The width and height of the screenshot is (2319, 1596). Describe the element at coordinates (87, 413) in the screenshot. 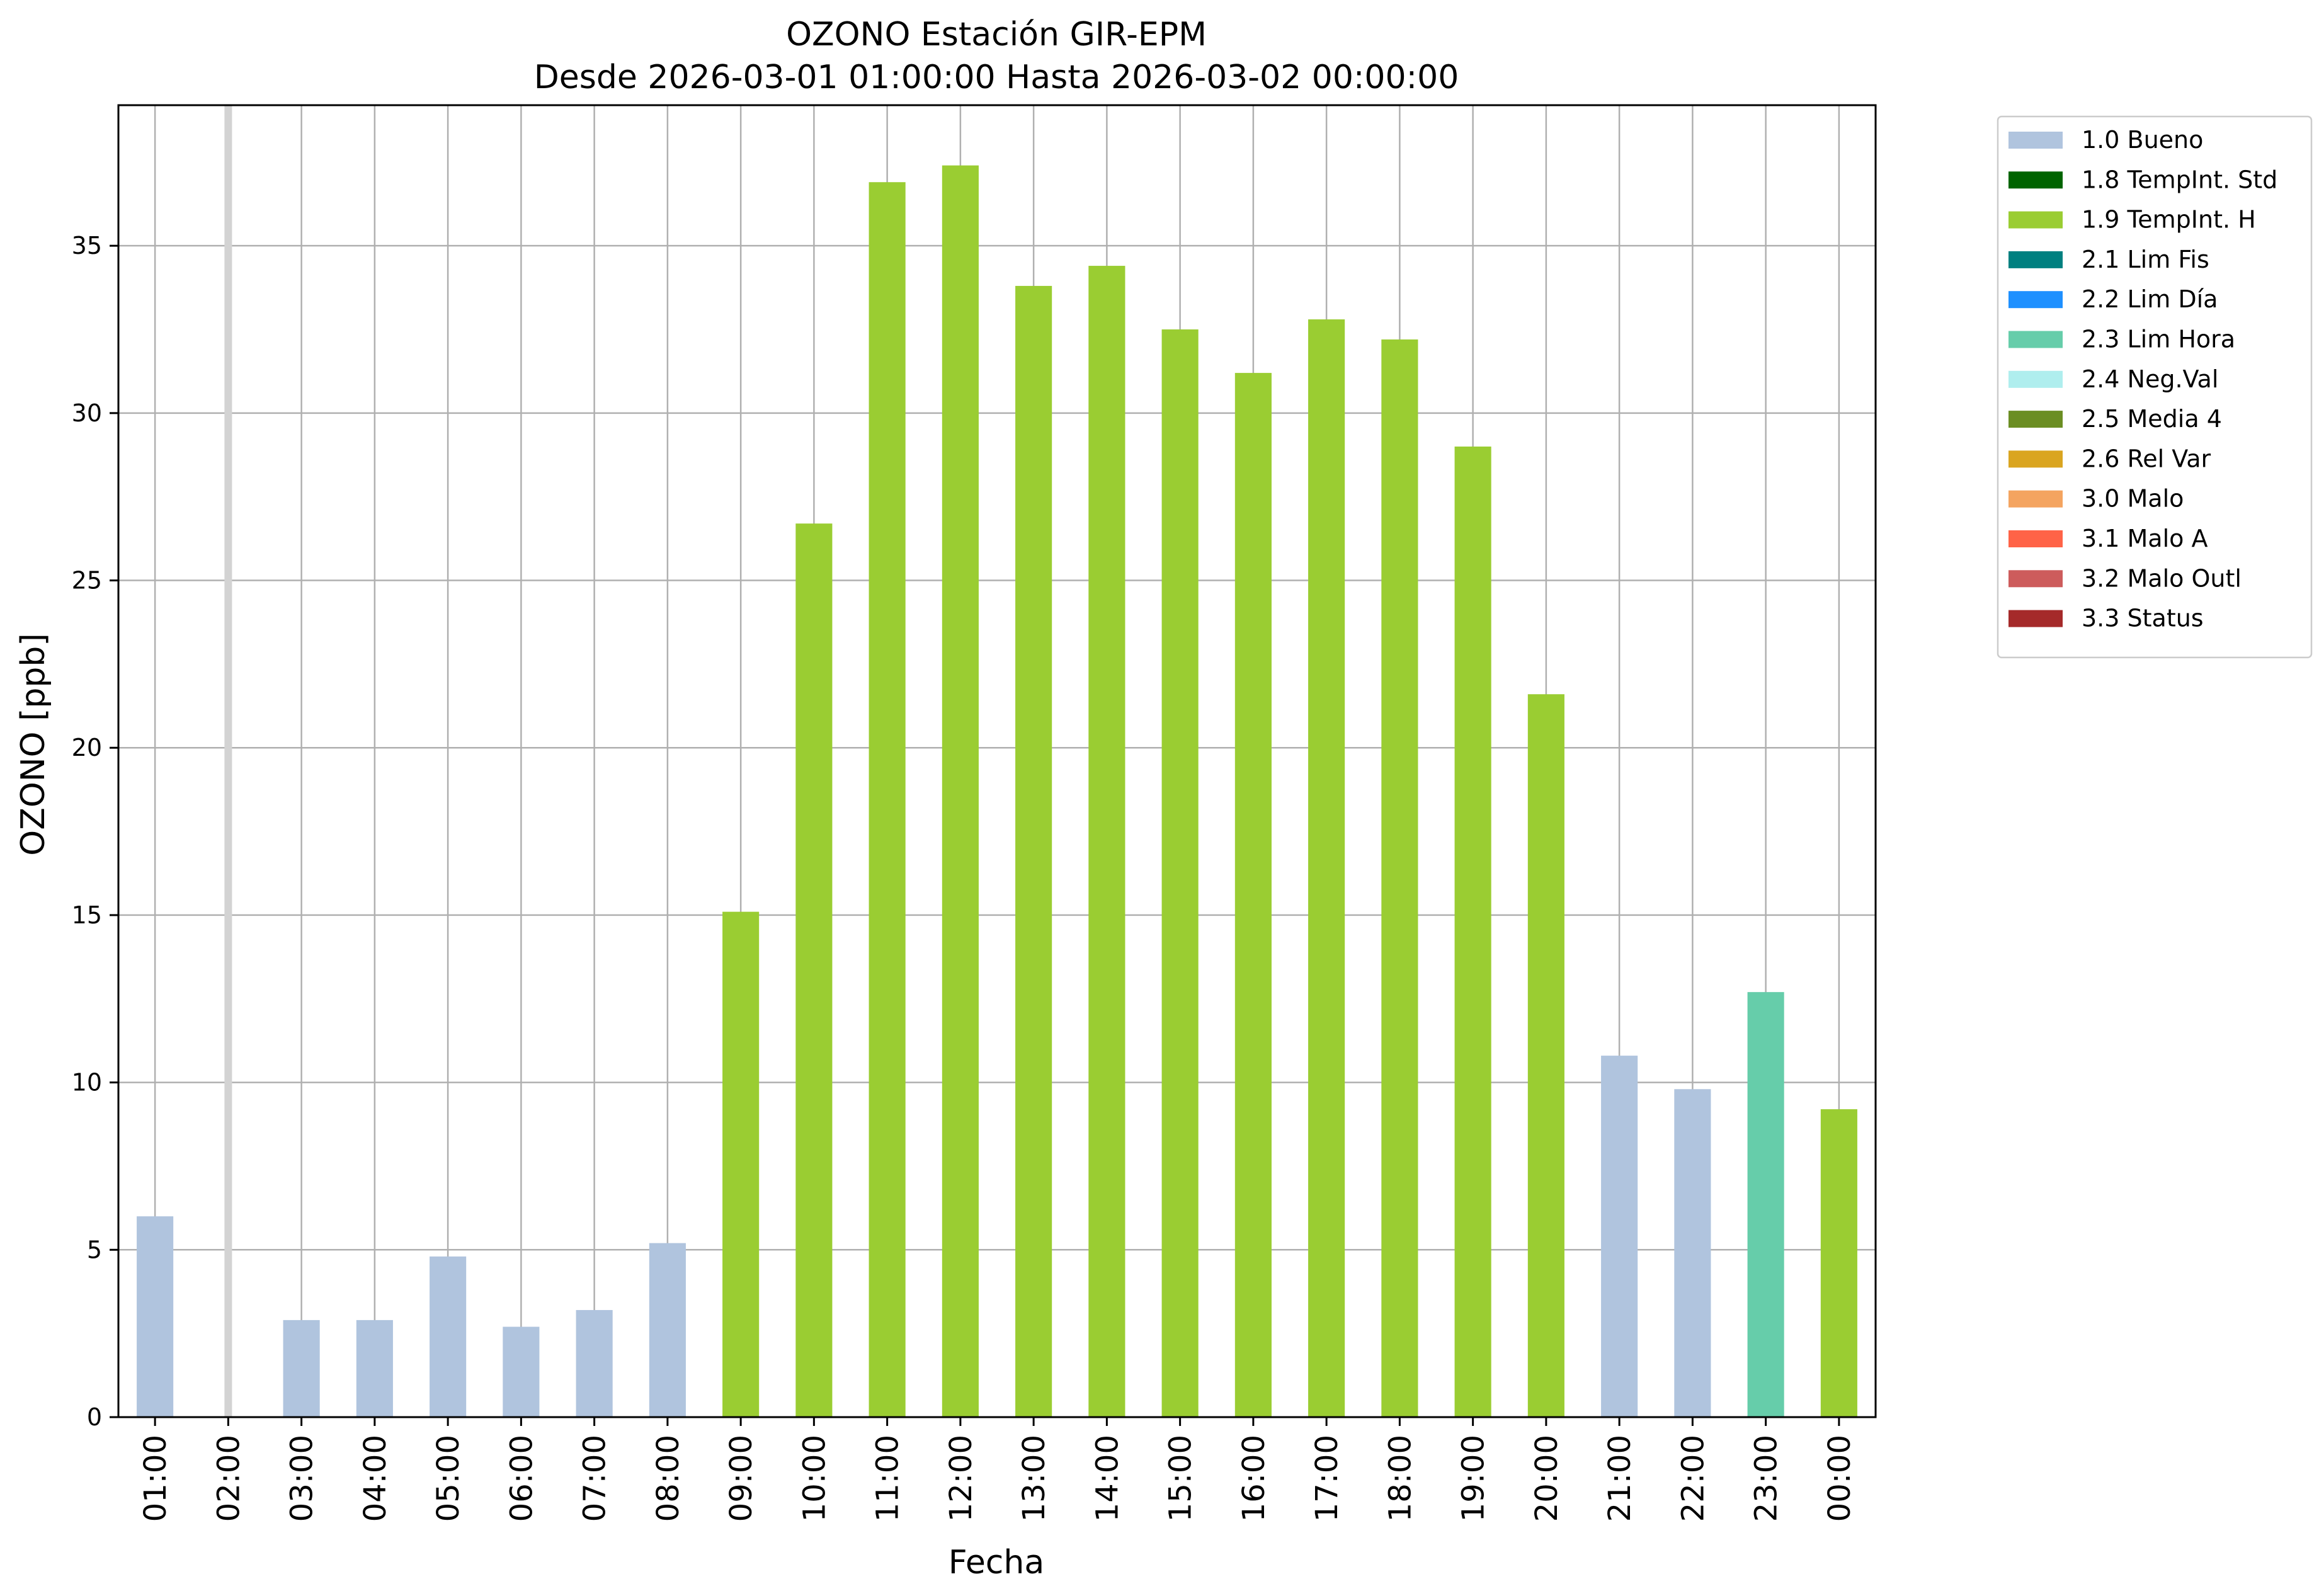

I see `y-tick-label: 30` at that location.